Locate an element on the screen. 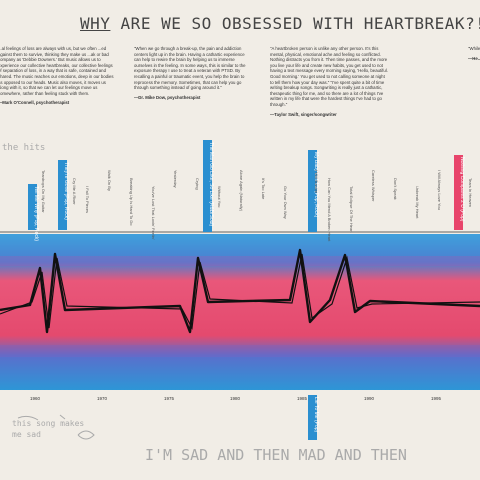  song-title: Don't Speak is located at coordinates (395, 189).